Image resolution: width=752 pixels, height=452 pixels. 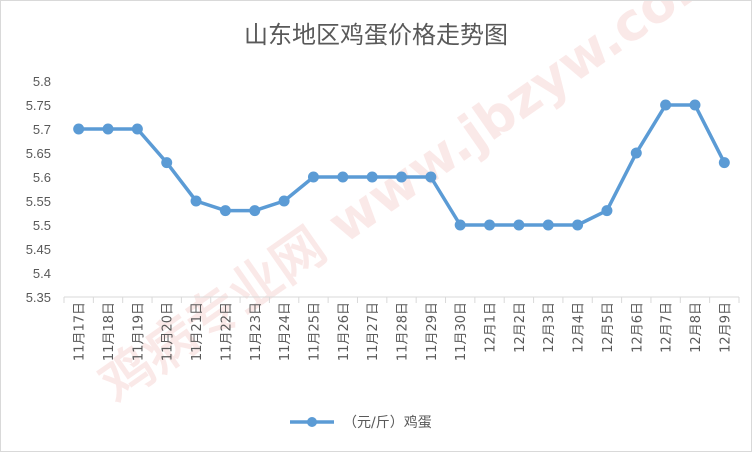 I want to click on x-tick-label: 11月19日, so click(x=138, y=331).